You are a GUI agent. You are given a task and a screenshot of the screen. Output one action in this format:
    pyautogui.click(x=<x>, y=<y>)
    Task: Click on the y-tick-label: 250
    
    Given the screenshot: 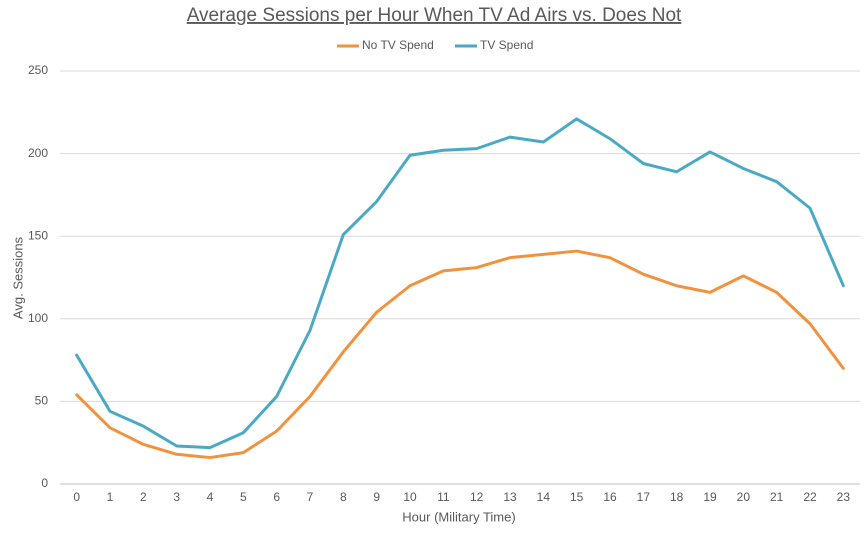 What is the action you would take?
    pyautogui.click(x=38, y=70)
    